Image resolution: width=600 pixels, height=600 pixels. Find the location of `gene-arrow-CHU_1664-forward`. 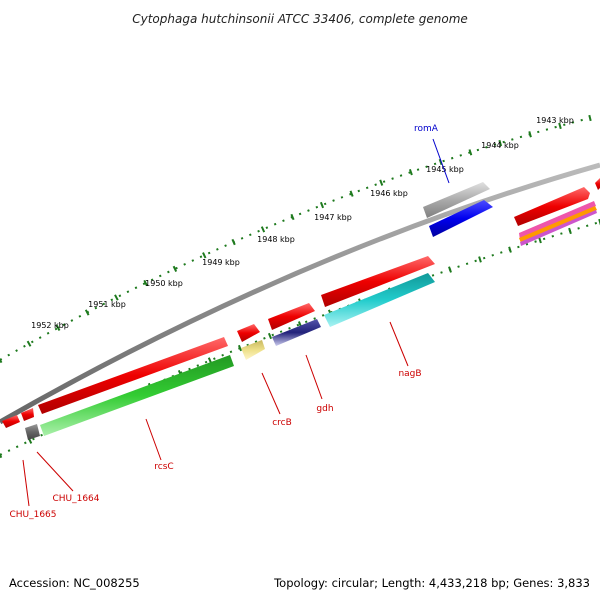

gene-arrow-CHU_1664-forward is located at coordinates (27, 414).